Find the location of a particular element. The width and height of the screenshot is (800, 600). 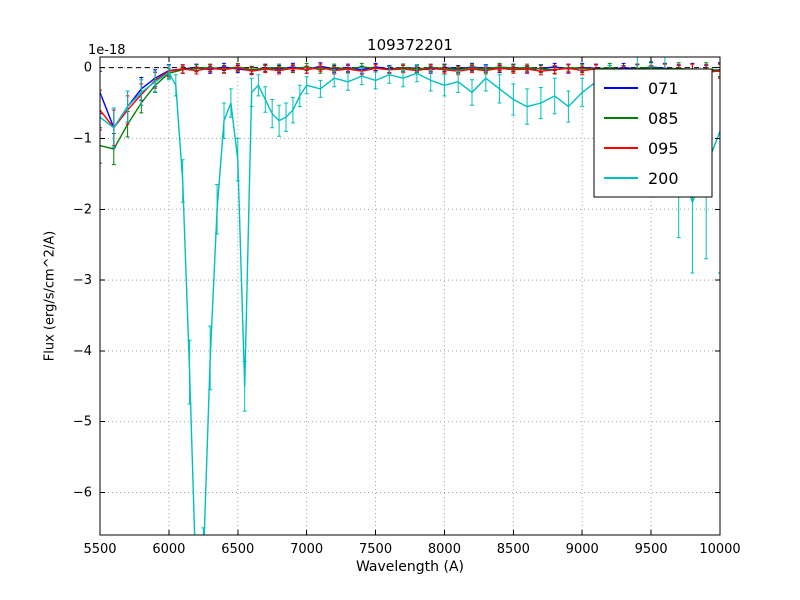

y-axis-label: Flux (erg/s/cm^2/A) is located at coordinates (50, 296).